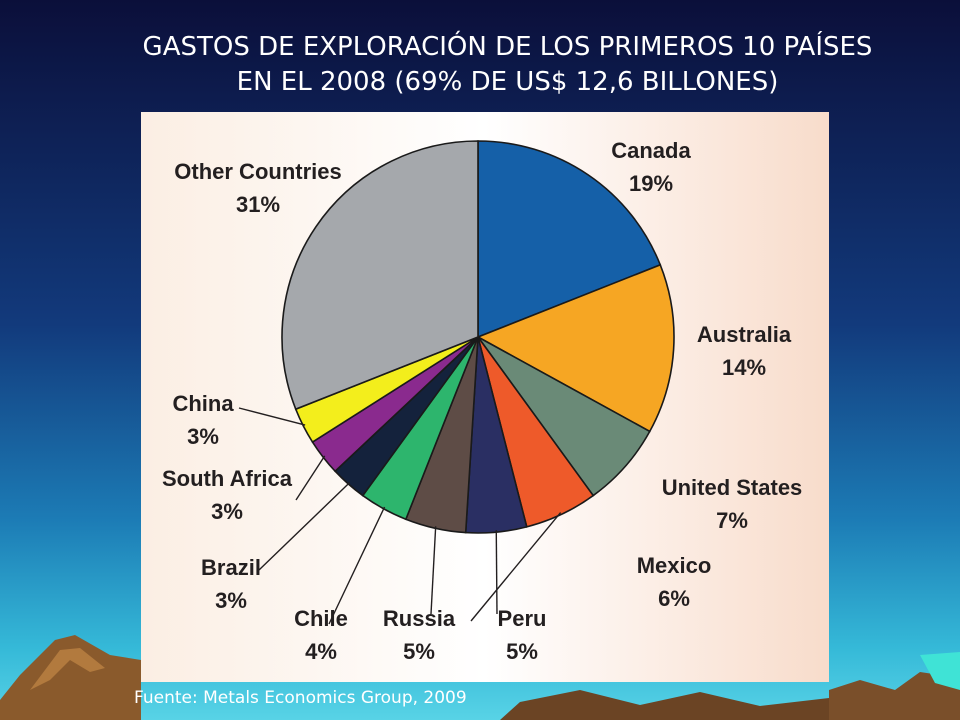 This screenshot has height=720, width=960. Describe the element at coordinates (522, 651) in the screenshot. I see `slice-value-peru: 5%` at that location.